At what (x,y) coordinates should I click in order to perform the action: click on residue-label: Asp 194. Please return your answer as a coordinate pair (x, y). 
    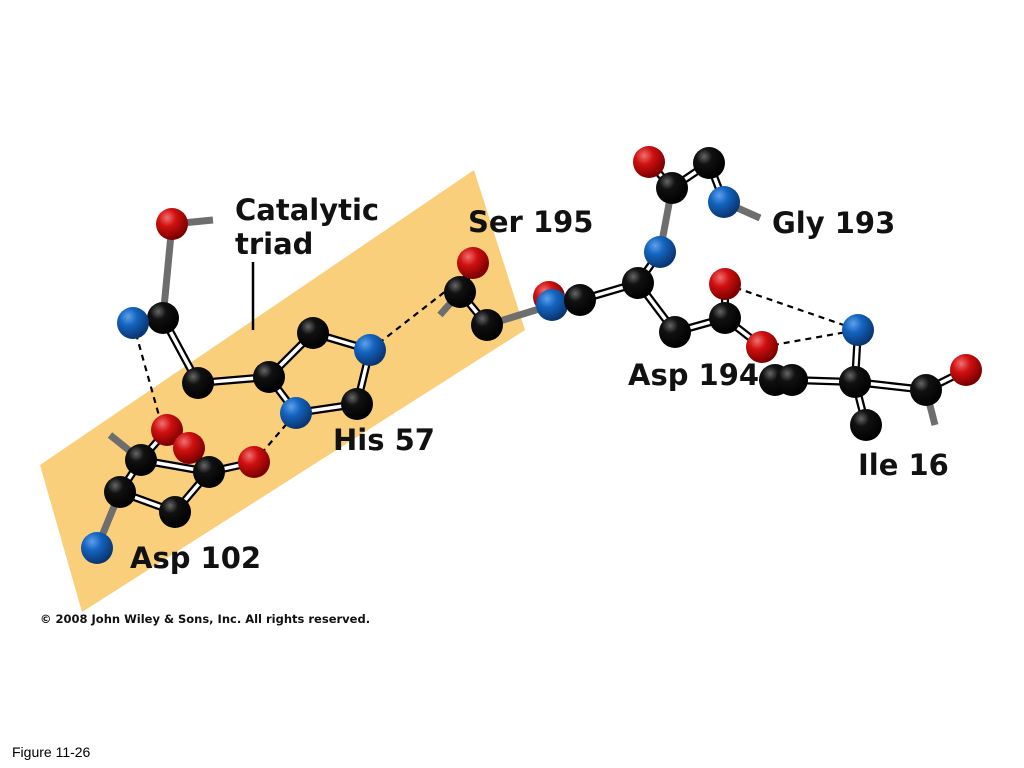
    Looking at the image, I should click on (693, 375).